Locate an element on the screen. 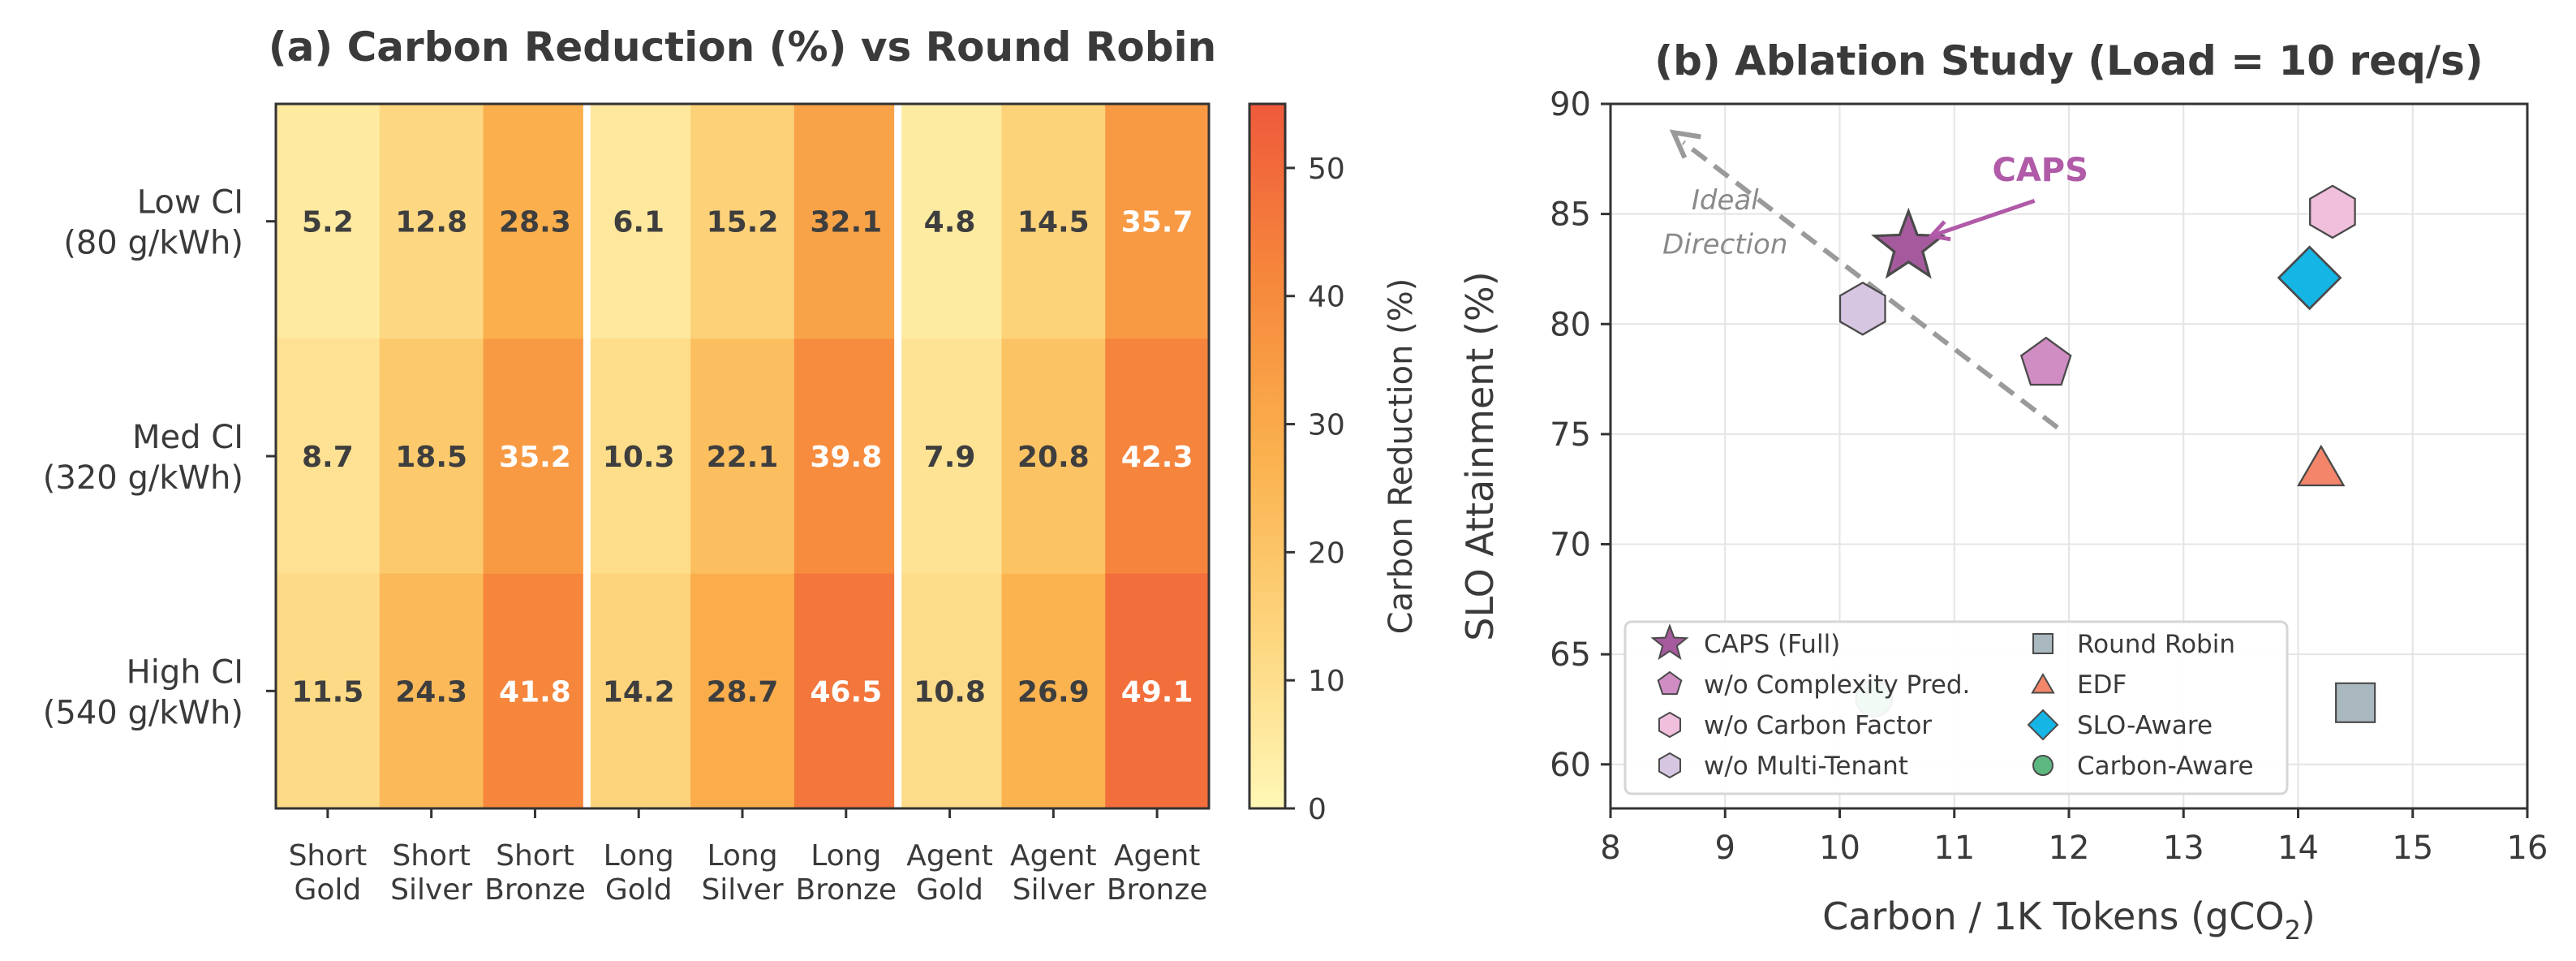  cell-label: 35.2 is located at coordinates (535, 458).